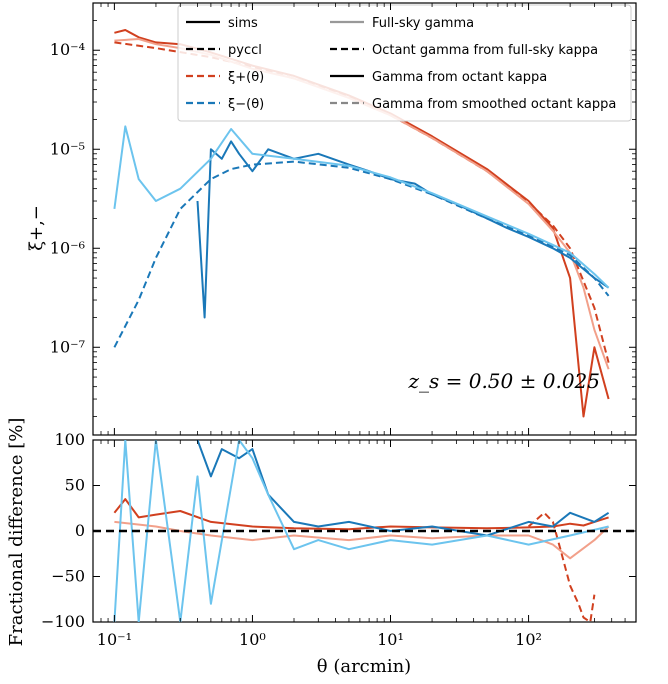 The height and width of the screenshot is (684, 668). Describe the element at coordinates (459, 77) in the screenshot. I see `legend-label: Gamma from octant kappa` at that location.